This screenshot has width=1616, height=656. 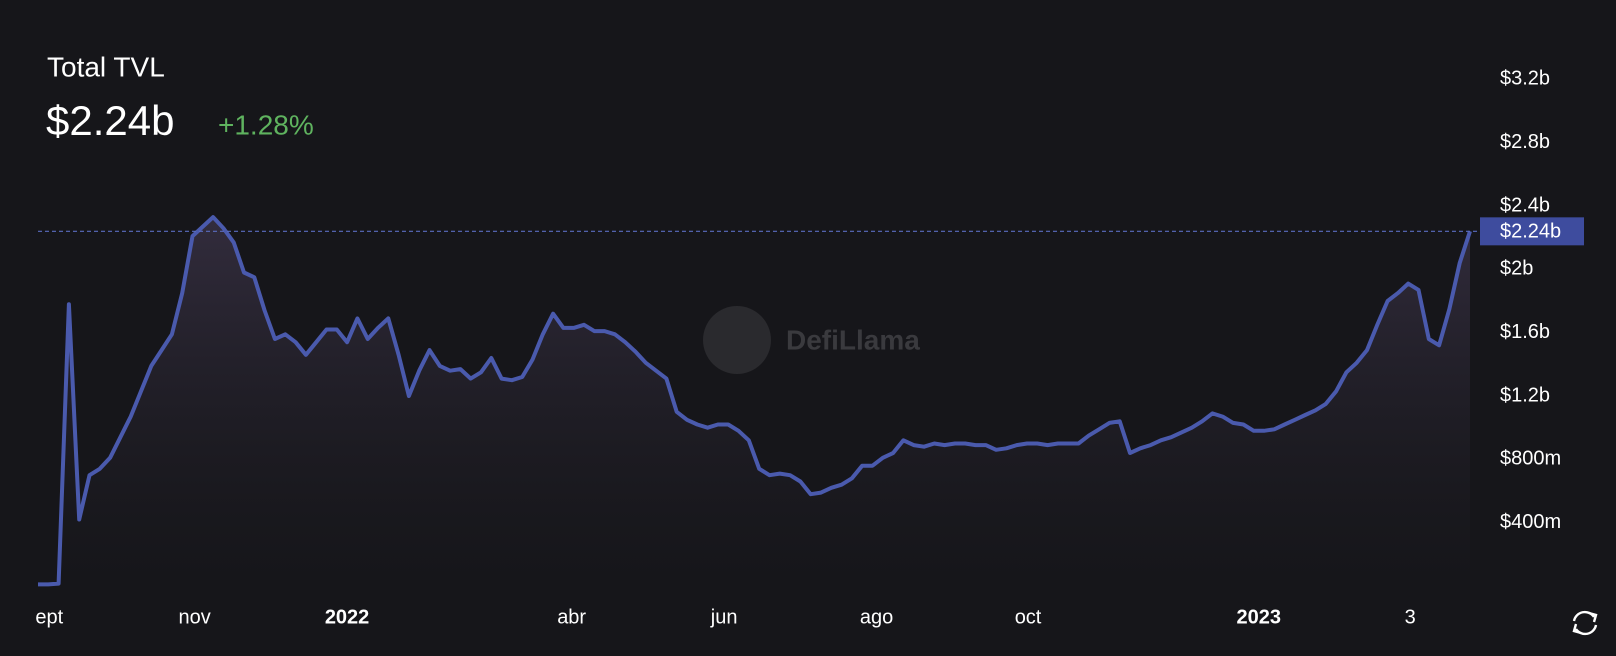 What do you see at coordinates (110, 120) in the screenshot?
I see `current-value: $2.24b` at bounding box center [110, 120].